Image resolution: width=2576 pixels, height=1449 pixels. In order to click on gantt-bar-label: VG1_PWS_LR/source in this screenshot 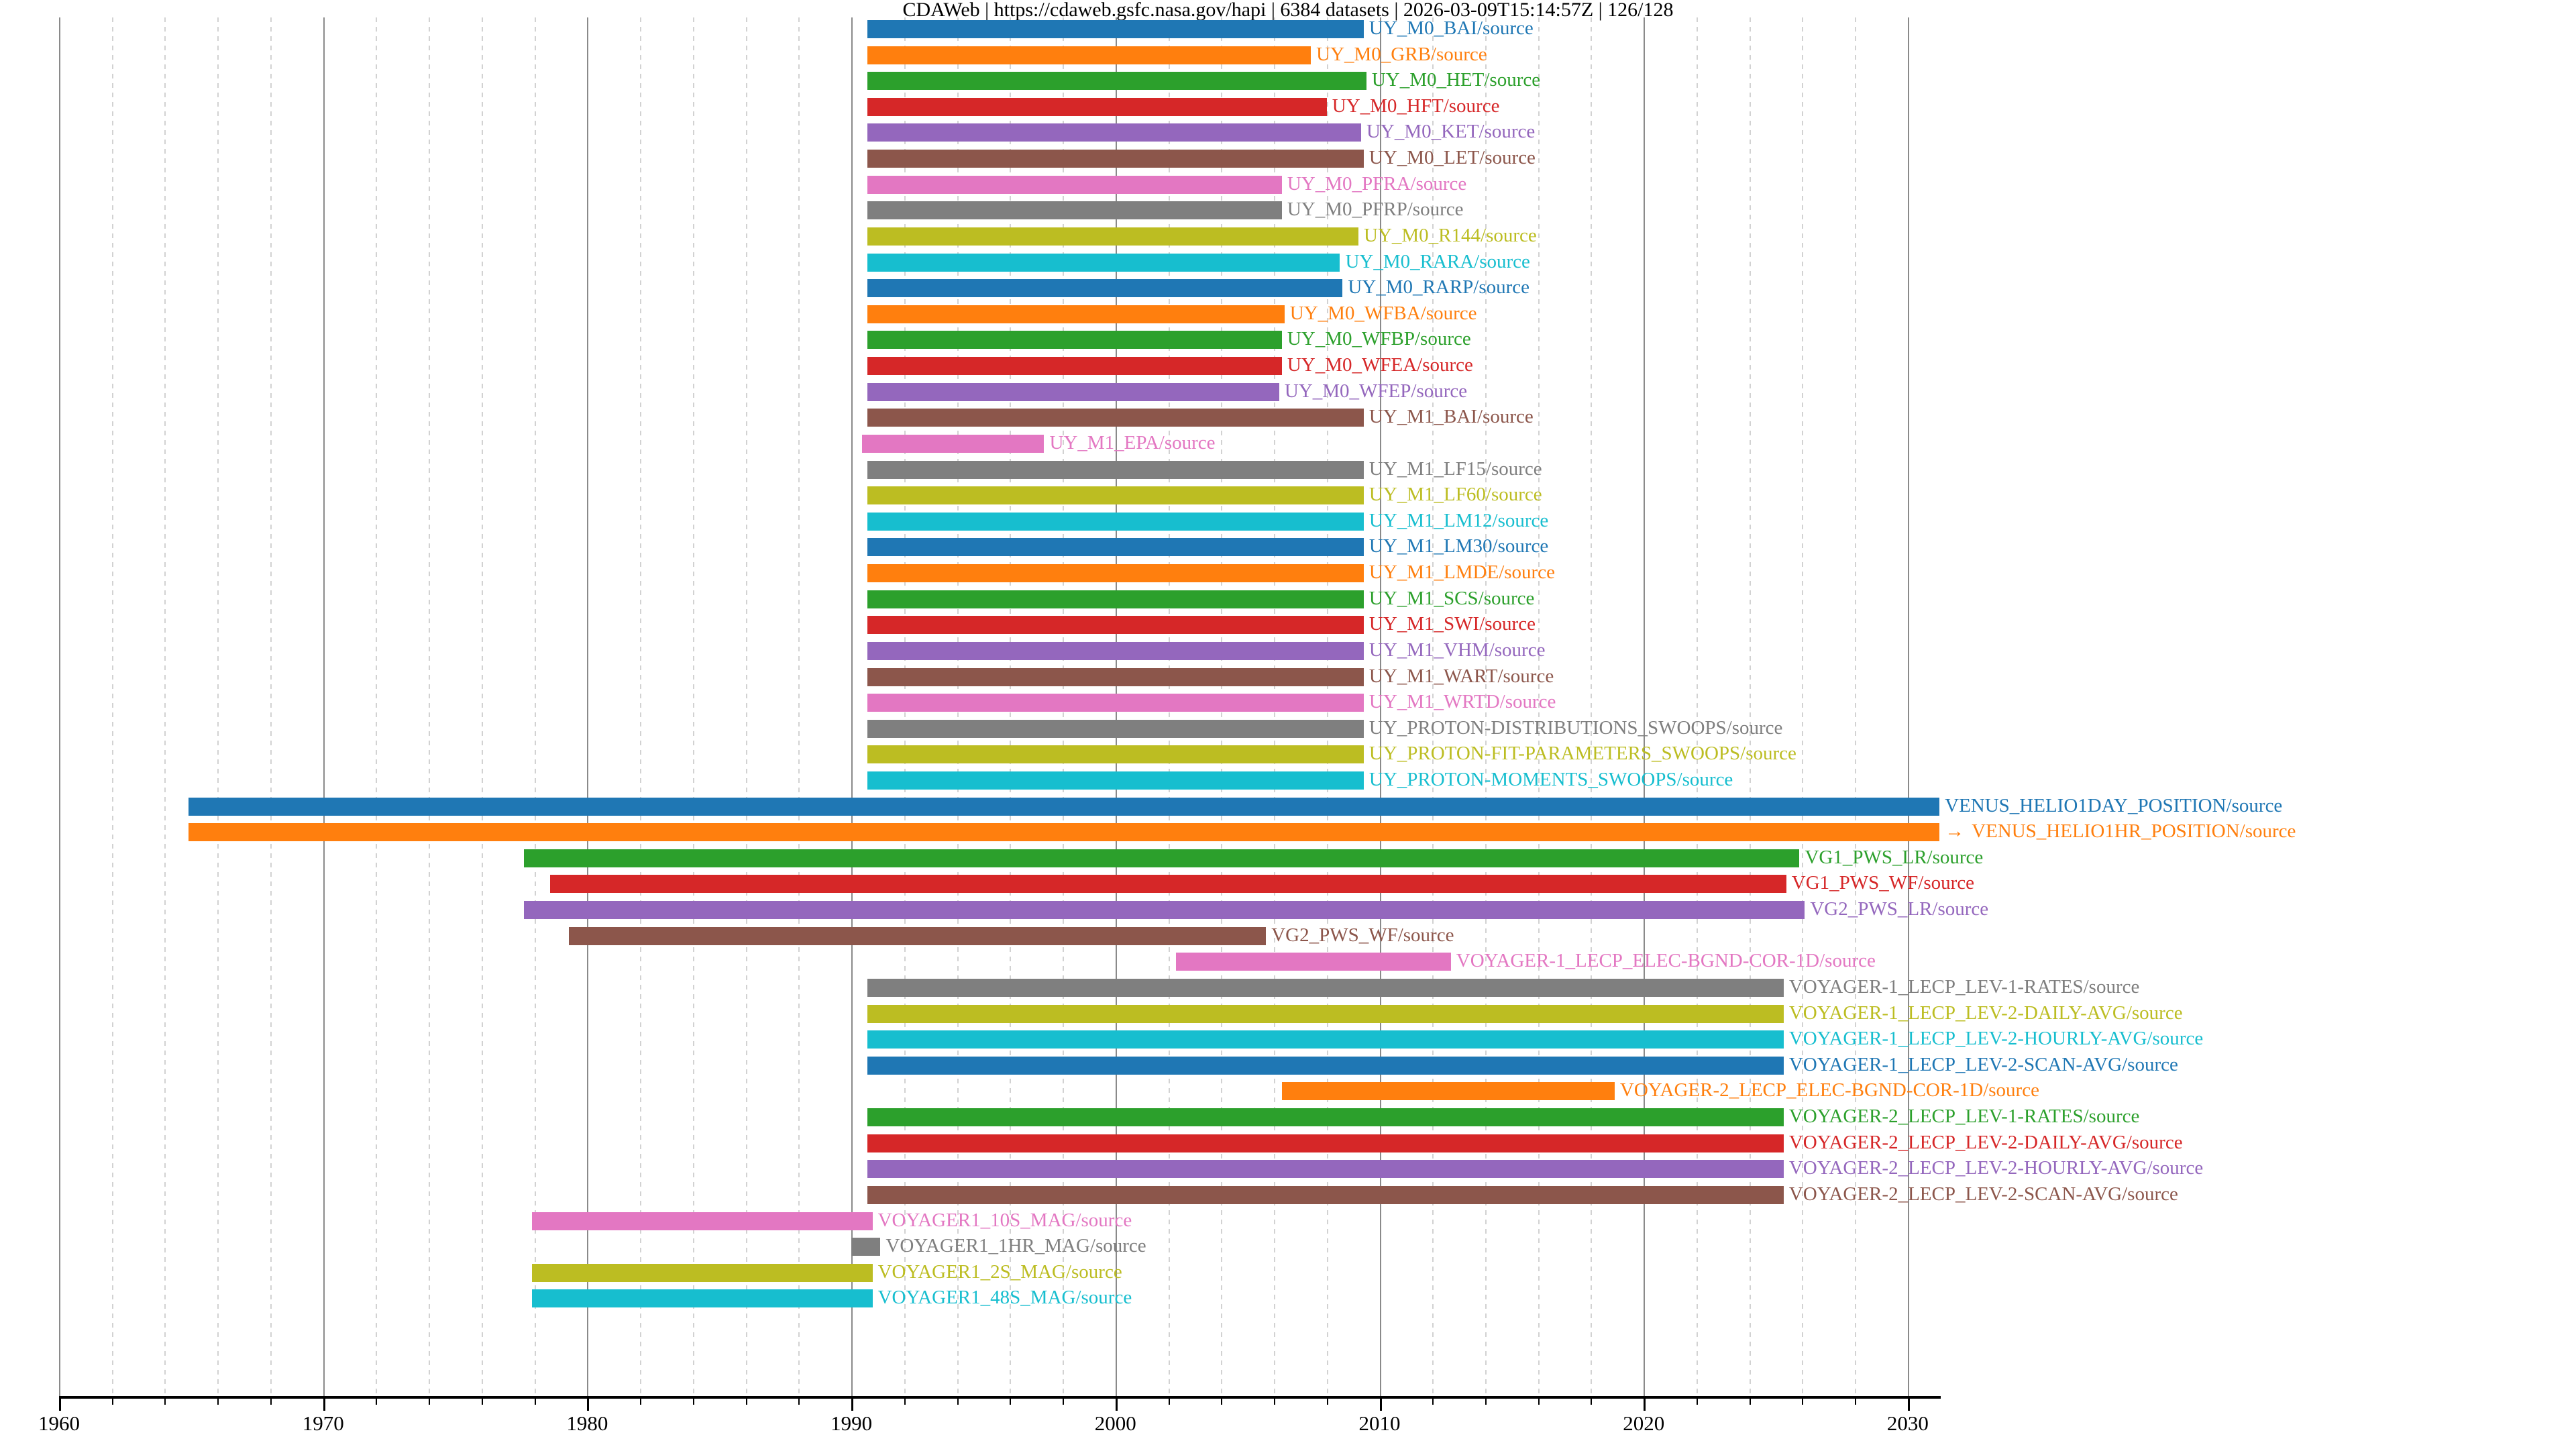, I will do `click(1894, 857)`.